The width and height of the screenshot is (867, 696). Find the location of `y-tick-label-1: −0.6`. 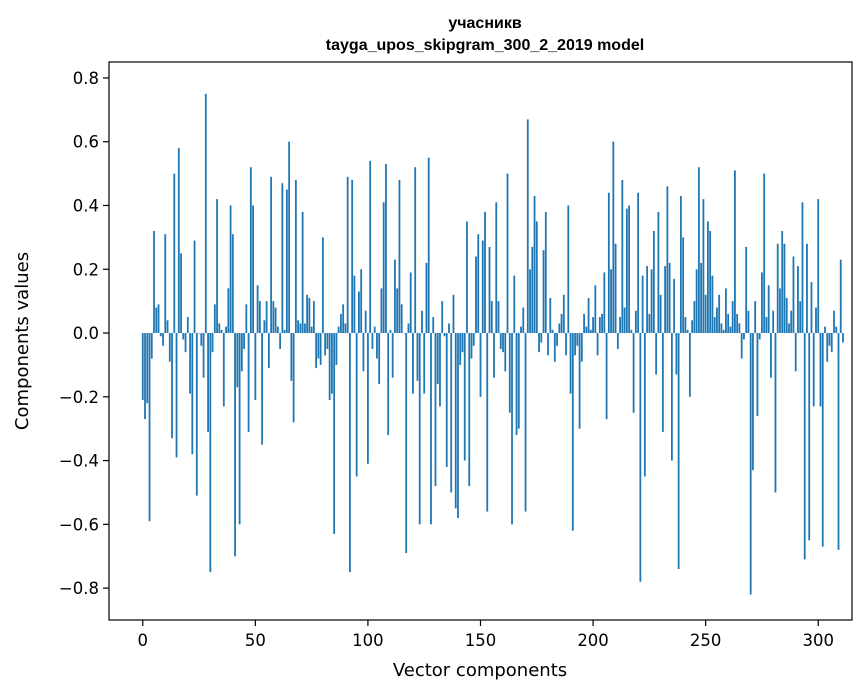

y-tick-label-1: −0.6 is located at coordinates (79, 524).